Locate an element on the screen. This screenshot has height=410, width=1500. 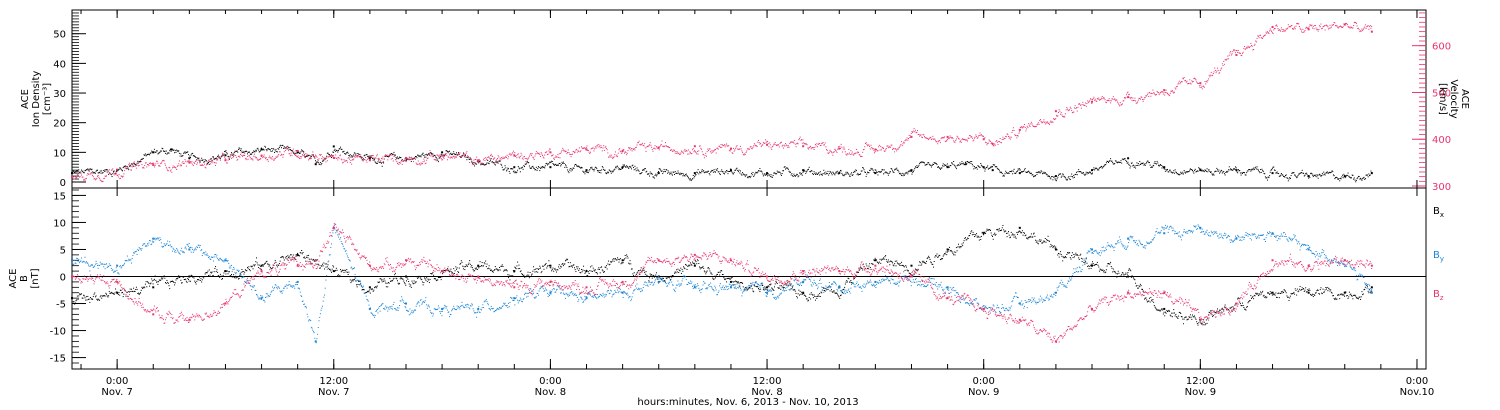
density-series-point is located at coordinates (1236, 170).